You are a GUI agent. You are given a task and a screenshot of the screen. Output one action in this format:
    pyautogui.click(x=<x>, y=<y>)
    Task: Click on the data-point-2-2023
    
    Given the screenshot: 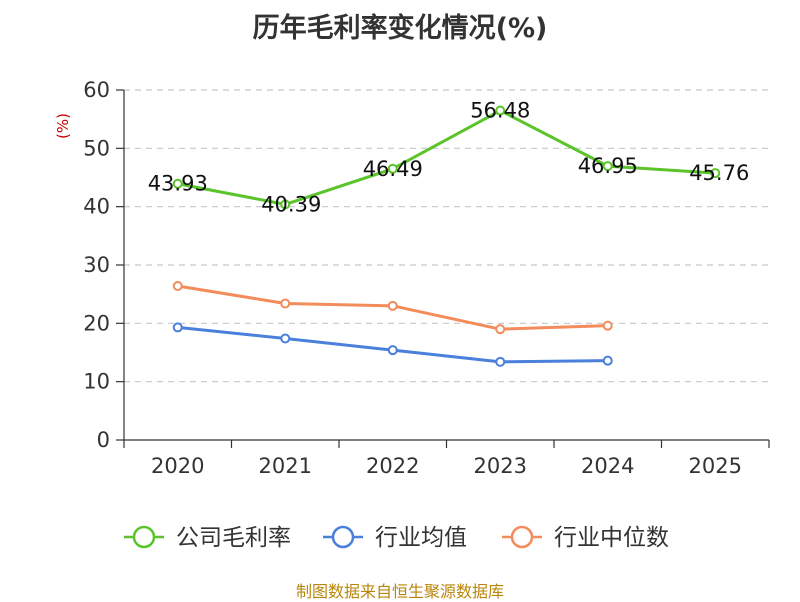 What is the action you would take?
    pyautogui.click(x=500, y=329)
    